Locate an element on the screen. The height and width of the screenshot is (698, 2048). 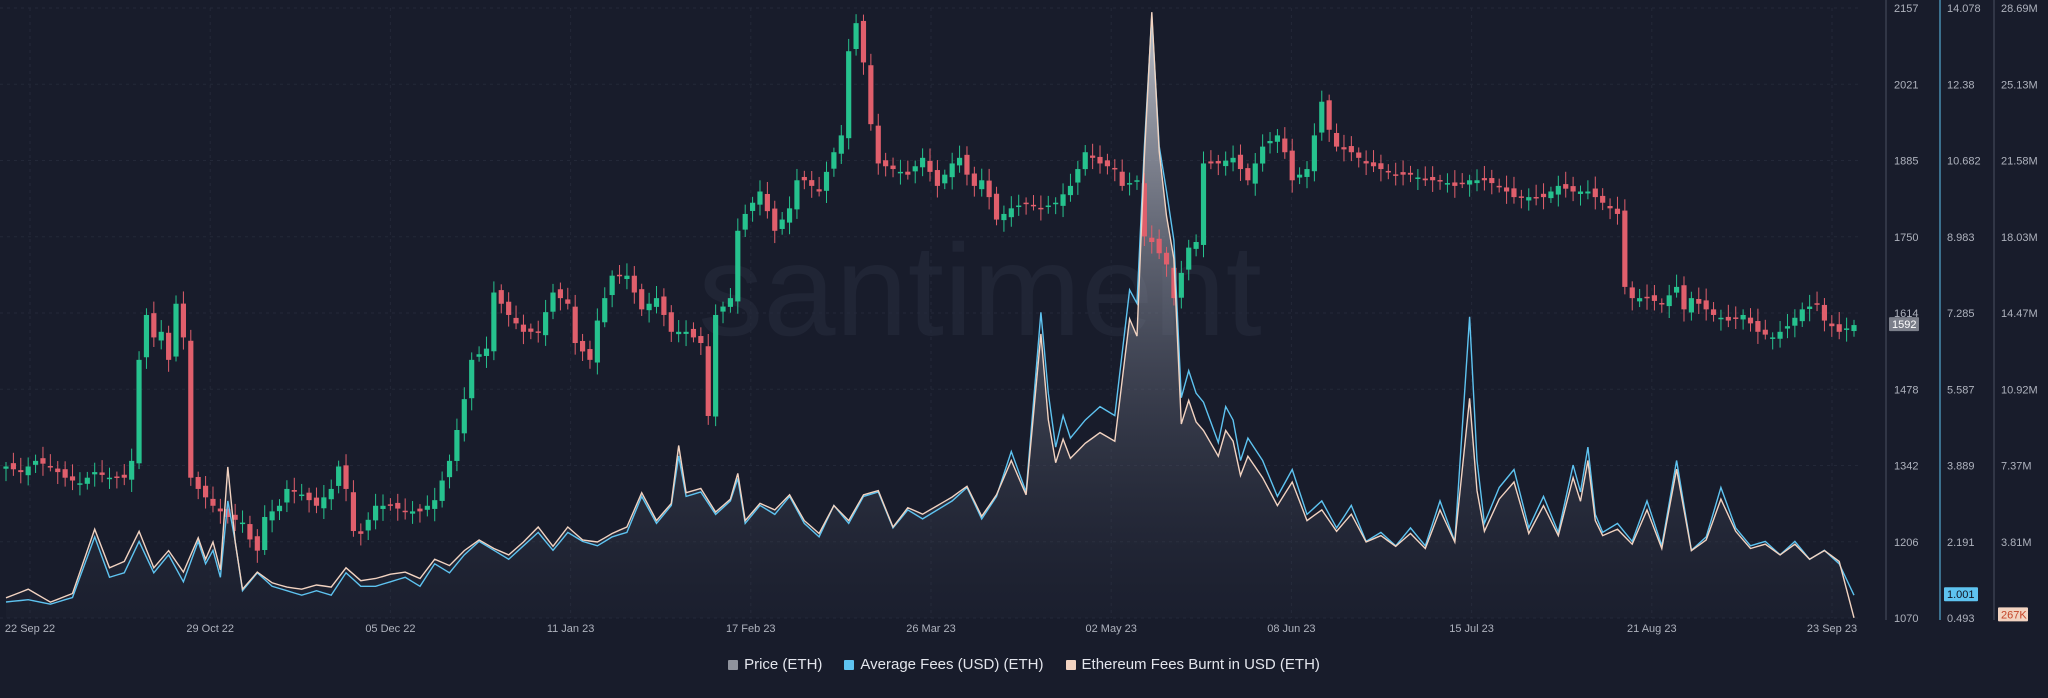
x-axis-tick: 22 Sep 22 is located at coordinates (30, 629).